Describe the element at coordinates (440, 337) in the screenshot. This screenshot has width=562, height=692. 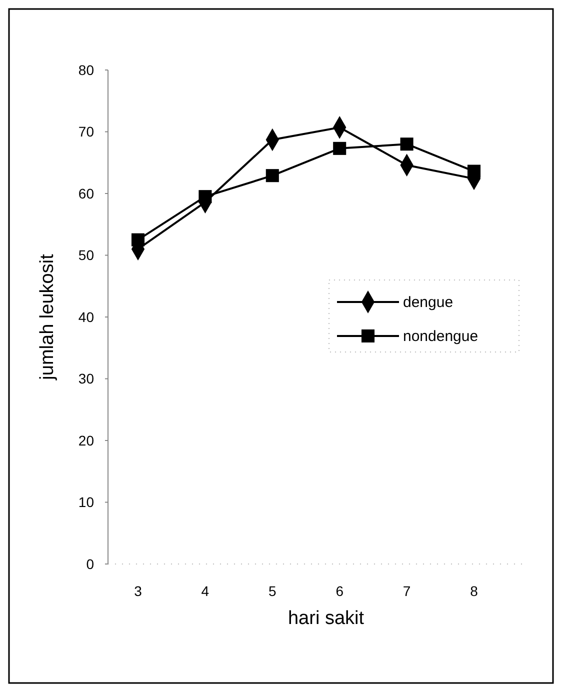
I see `legend-label: nondengue` at that location.